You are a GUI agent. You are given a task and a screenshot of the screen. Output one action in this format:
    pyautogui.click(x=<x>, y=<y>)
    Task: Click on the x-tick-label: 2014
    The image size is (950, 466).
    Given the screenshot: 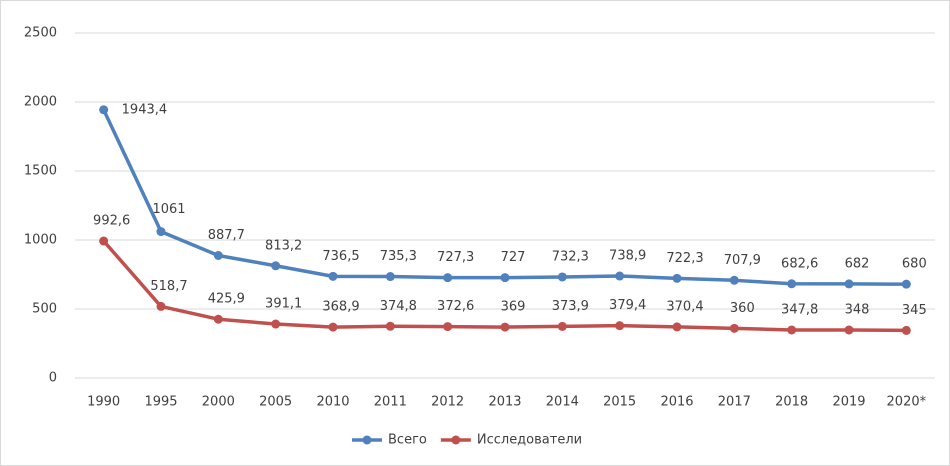 What is the action you would take?
    pyautogui.click(x=562, y=402)
    